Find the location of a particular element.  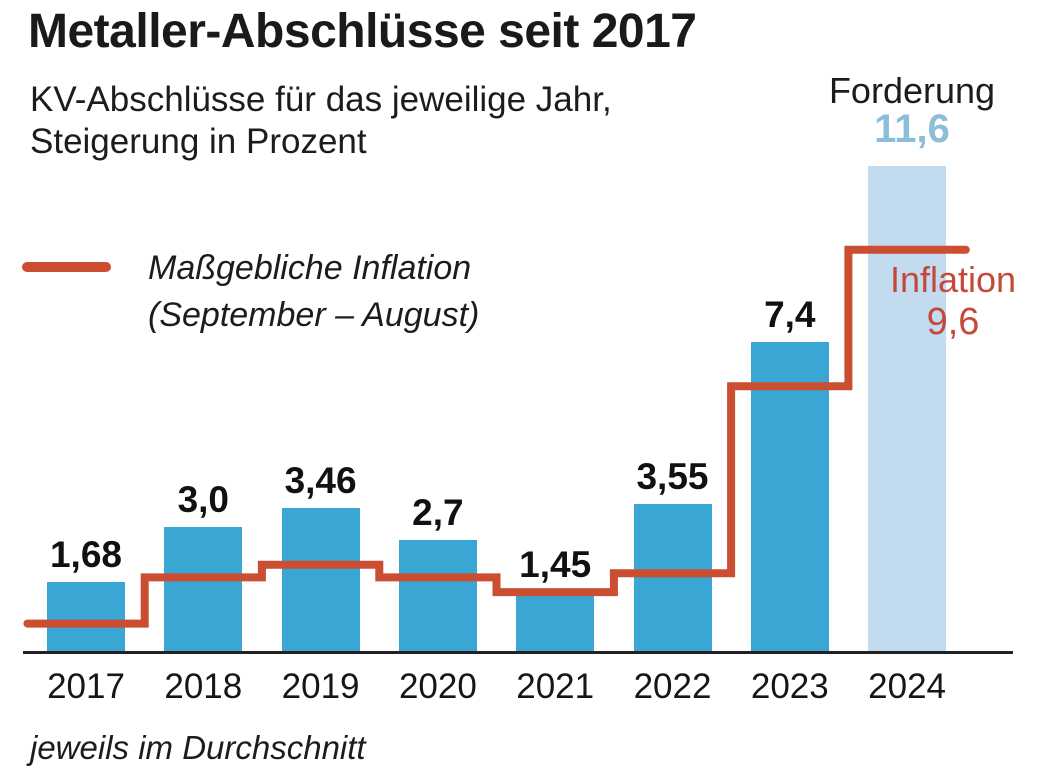

bar-2021 is located at coordinates (555, 622).